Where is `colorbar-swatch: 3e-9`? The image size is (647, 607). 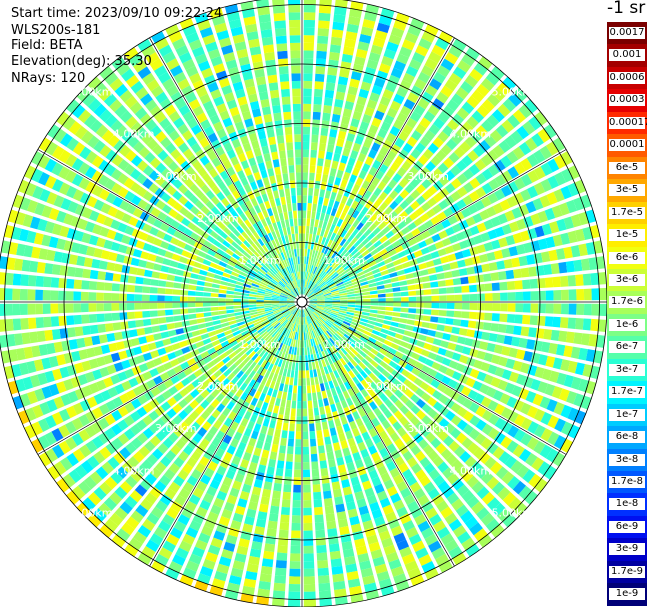
colorbar-swatch: 3e-9 is located at coordinates (627, 550).